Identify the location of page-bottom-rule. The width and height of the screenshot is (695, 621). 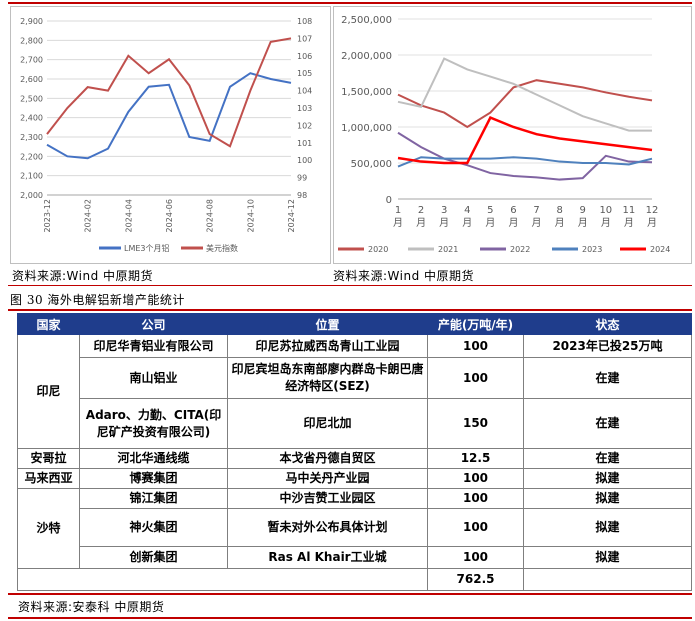
(350, 618).